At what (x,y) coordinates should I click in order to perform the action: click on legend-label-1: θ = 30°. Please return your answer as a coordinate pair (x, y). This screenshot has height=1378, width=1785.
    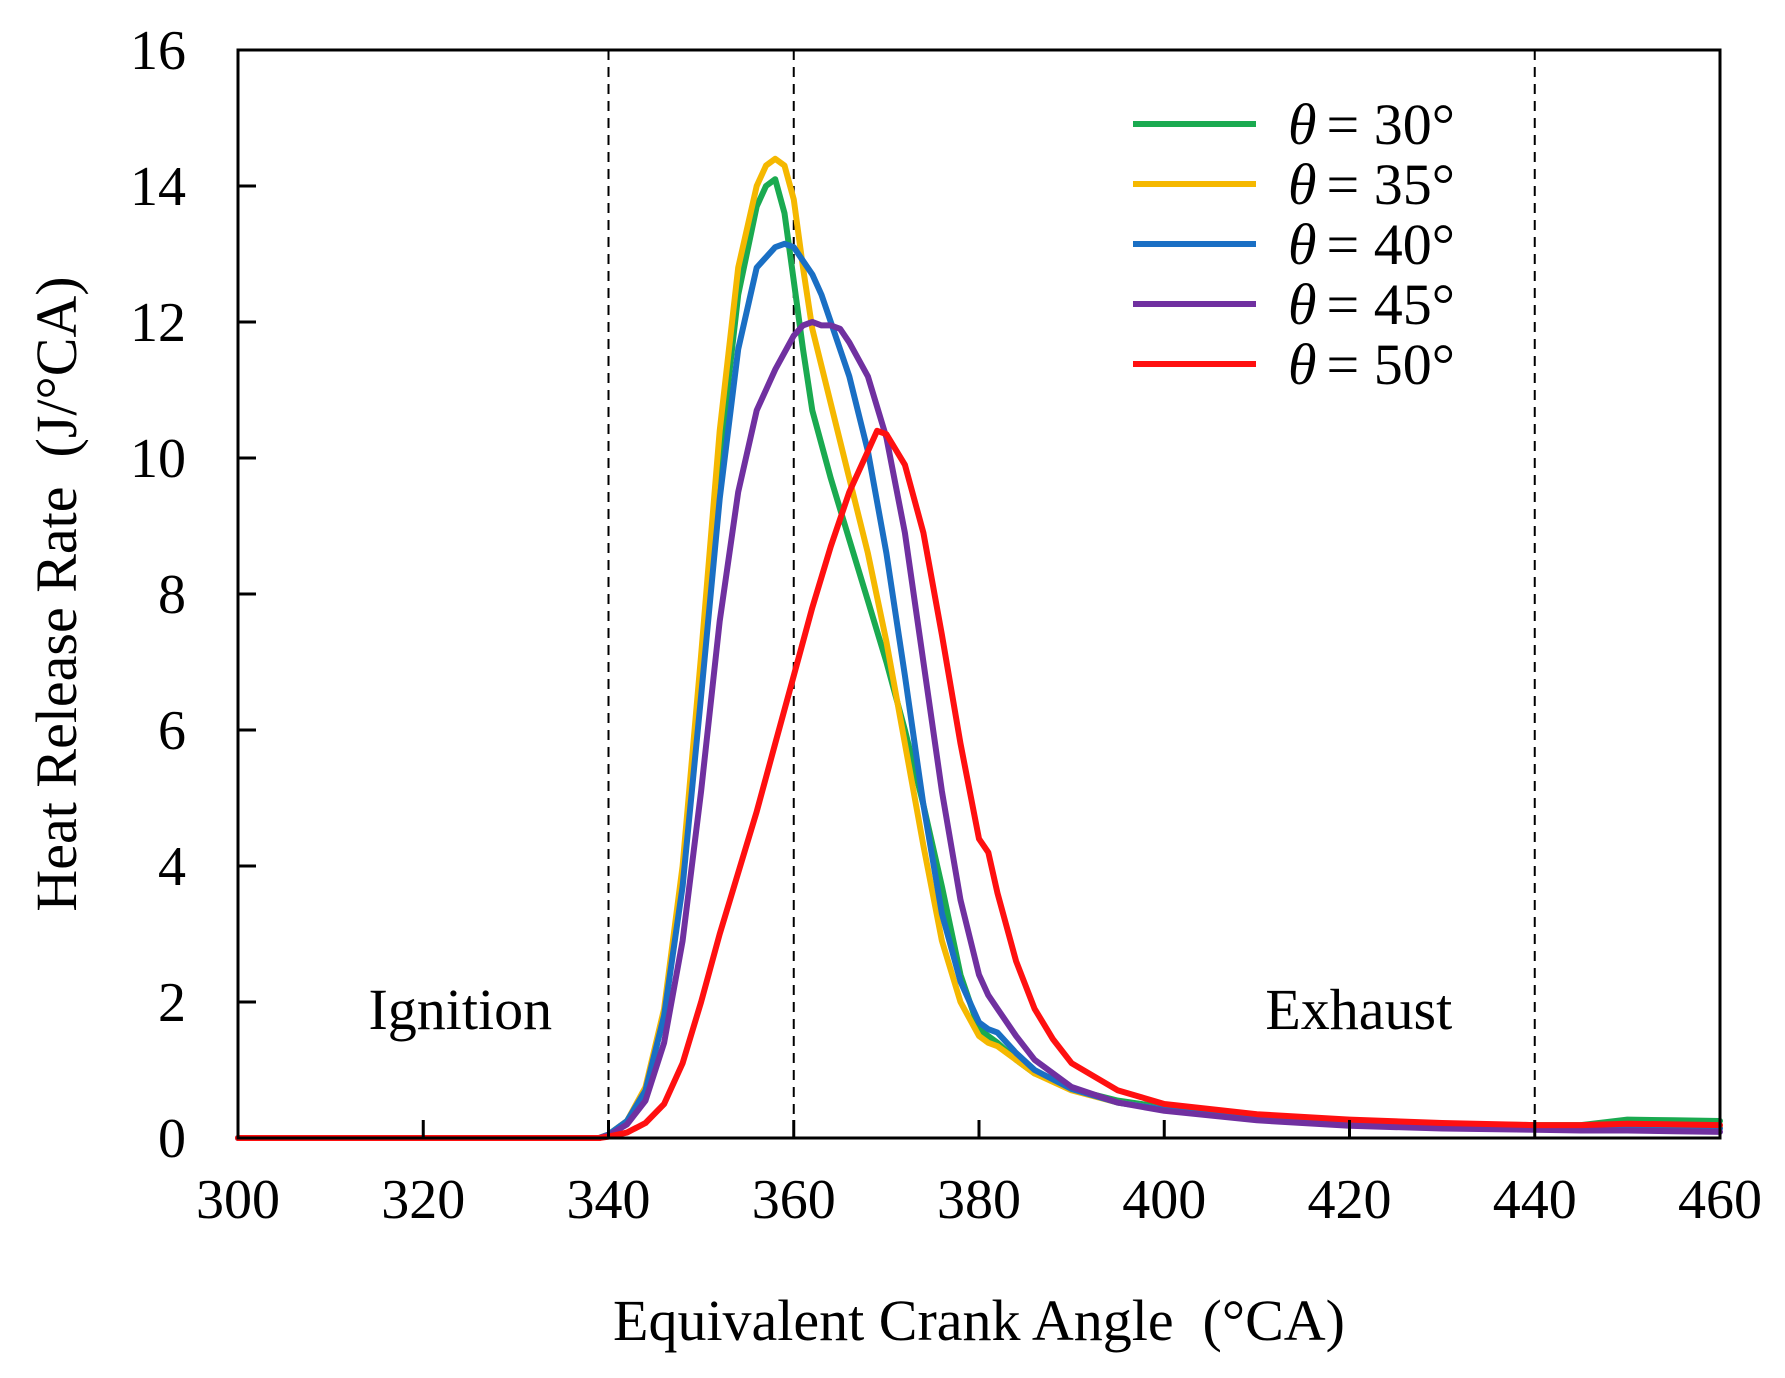
    Looking at the image, I should click on (1371, 124).